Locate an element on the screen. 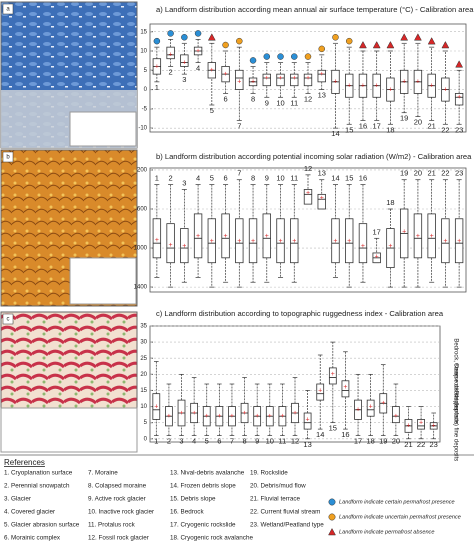 The image size is (474, 552). y-tick-label: 0 is located at coordinates (146, 439).